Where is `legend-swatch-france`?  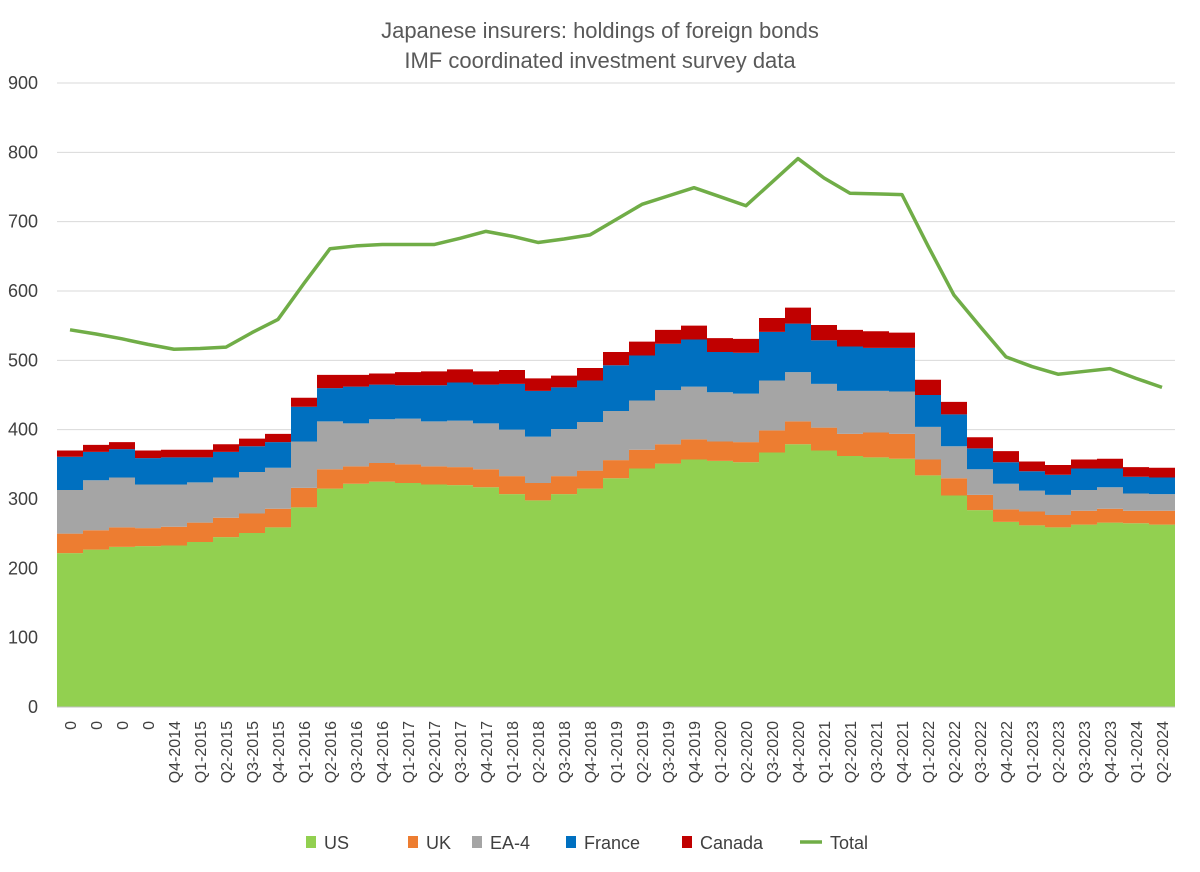
legend-swatch-france is located at coordinates (571, 842).